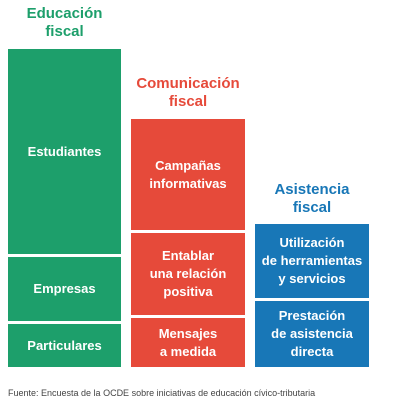 The width and height of the screenshot is (414, 409). I want to click on education-block-individuals: Particulares, so click(64, 345).